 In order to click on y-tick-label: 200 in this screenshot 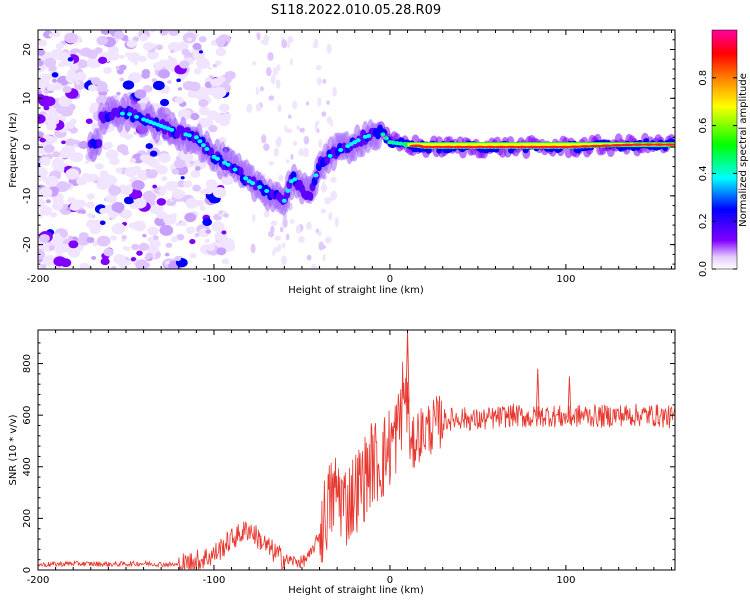, I will do `click(27, 518)`.